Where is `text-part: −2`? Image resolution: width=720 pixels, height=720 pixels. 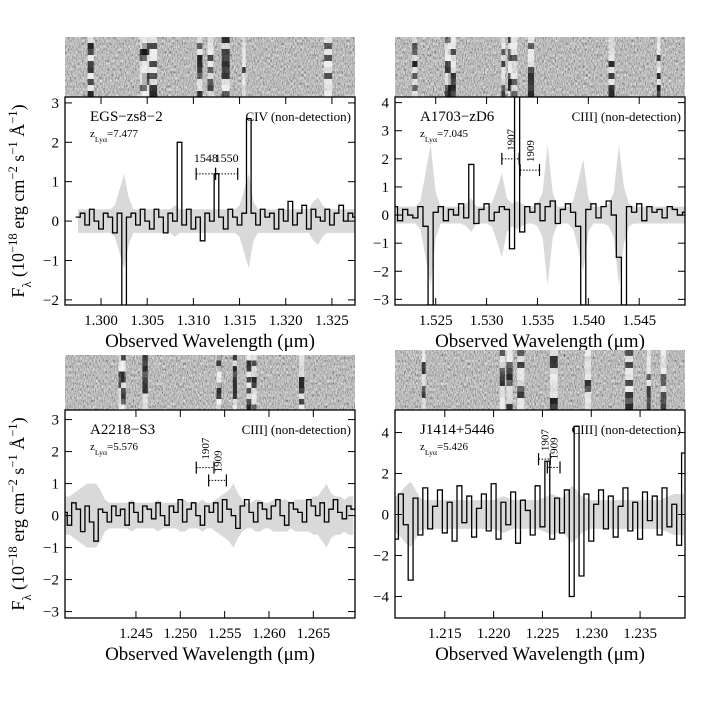 text-part: −2 is located at coordinates (13, 172).